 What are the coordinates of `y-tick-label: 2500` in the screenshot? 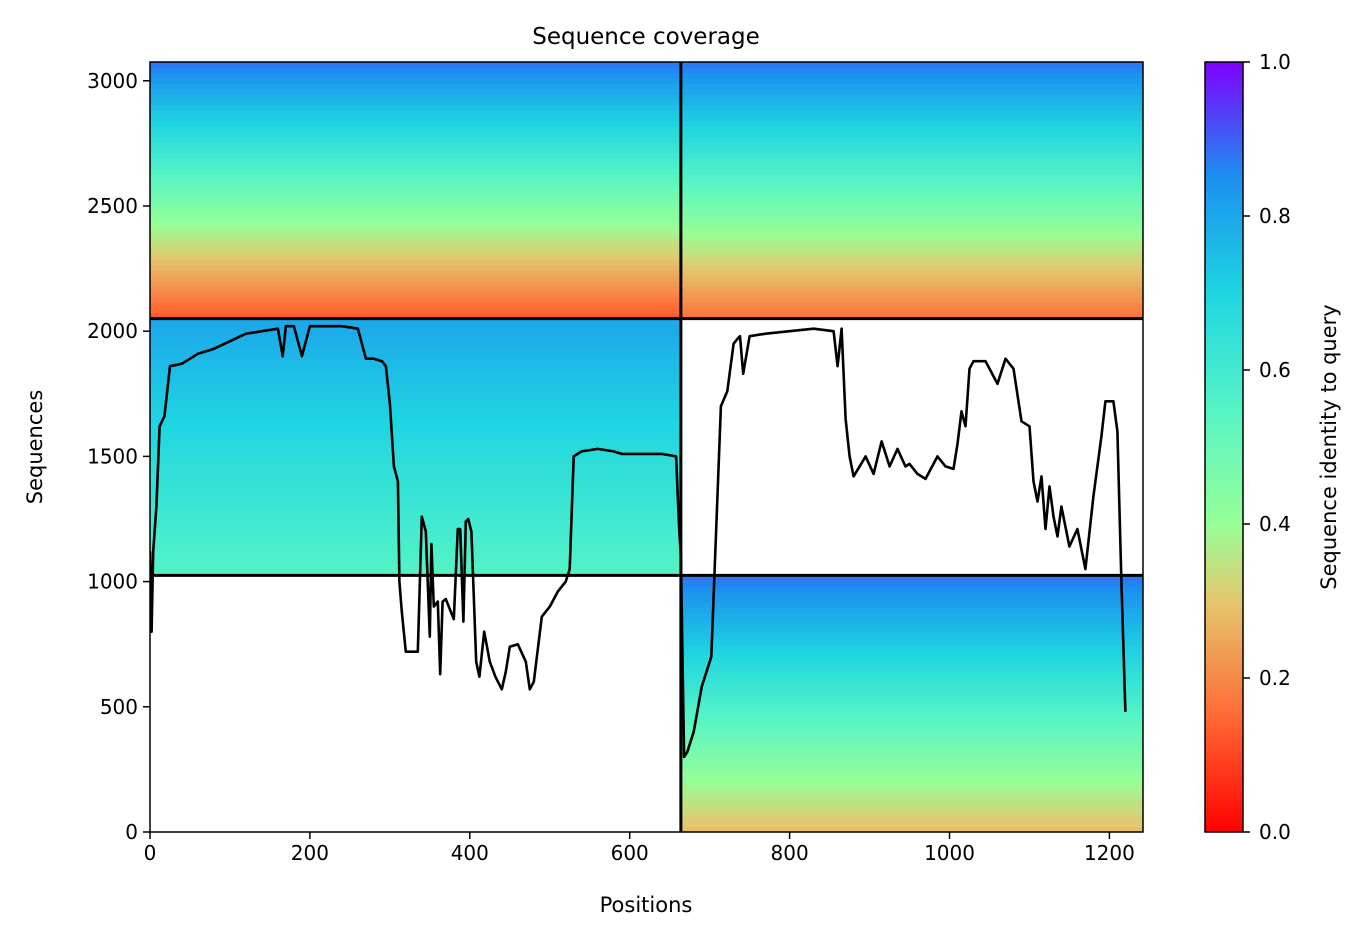 It's located at (112, 206).